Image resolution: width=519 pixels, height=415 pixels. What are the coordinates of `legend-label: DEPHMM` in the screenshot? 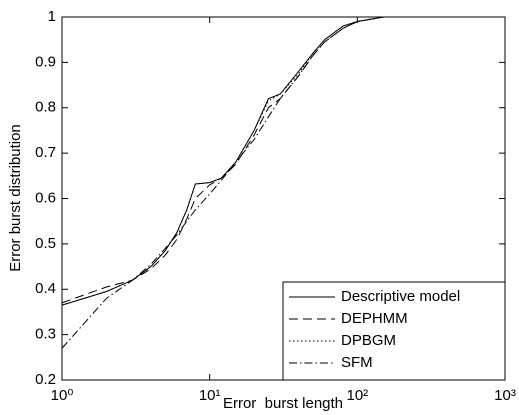 It's located at (374, 318).